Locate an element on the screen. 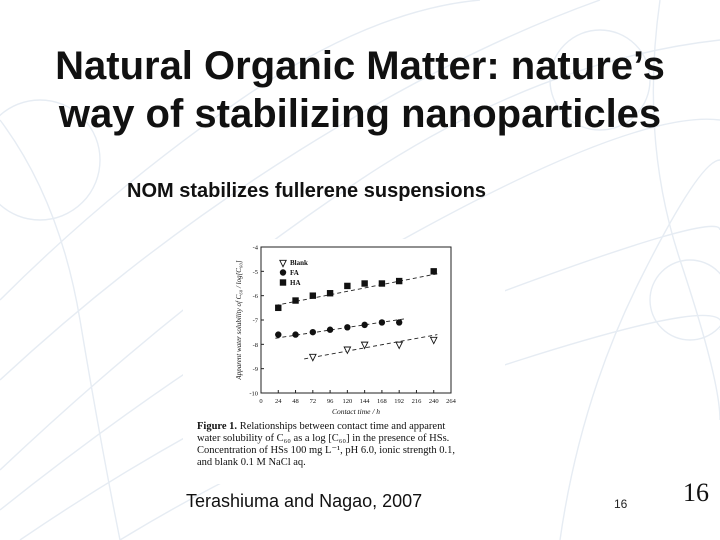  legend-label: HA is located at coordinates (295, 283).